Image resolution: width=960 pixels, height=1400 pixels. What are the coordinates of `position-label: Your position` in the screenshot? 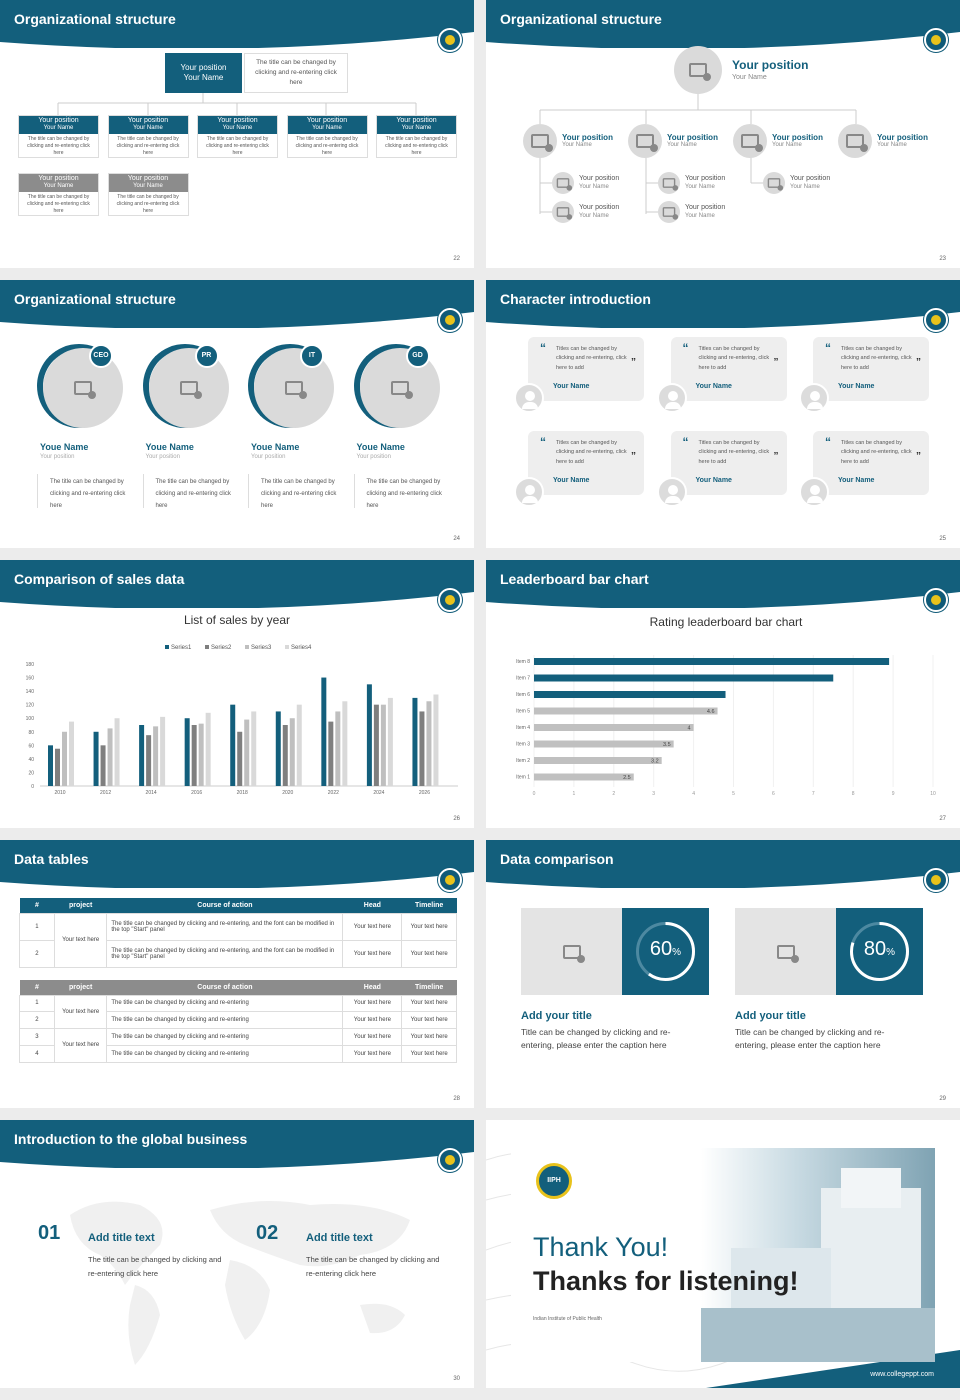 It's located at (599, 207).